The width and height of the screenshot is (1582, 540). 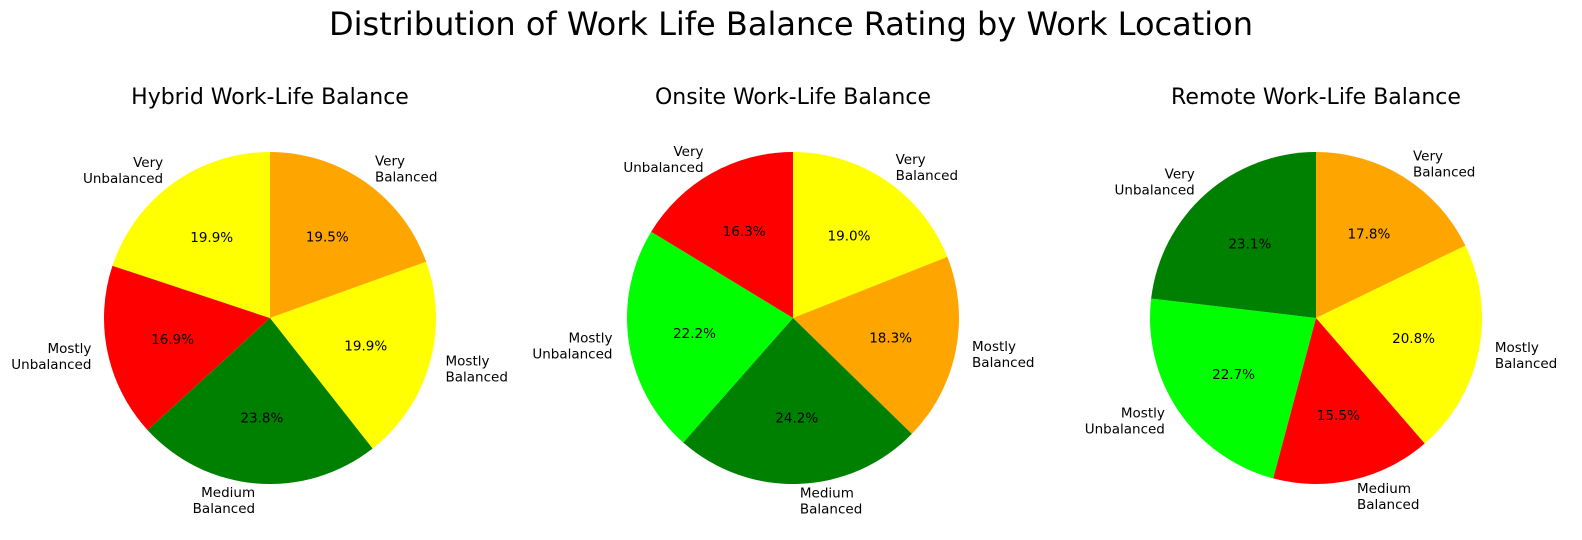 I want to click on slice-percent-label: 23.8%, so click(x=261, y=418).